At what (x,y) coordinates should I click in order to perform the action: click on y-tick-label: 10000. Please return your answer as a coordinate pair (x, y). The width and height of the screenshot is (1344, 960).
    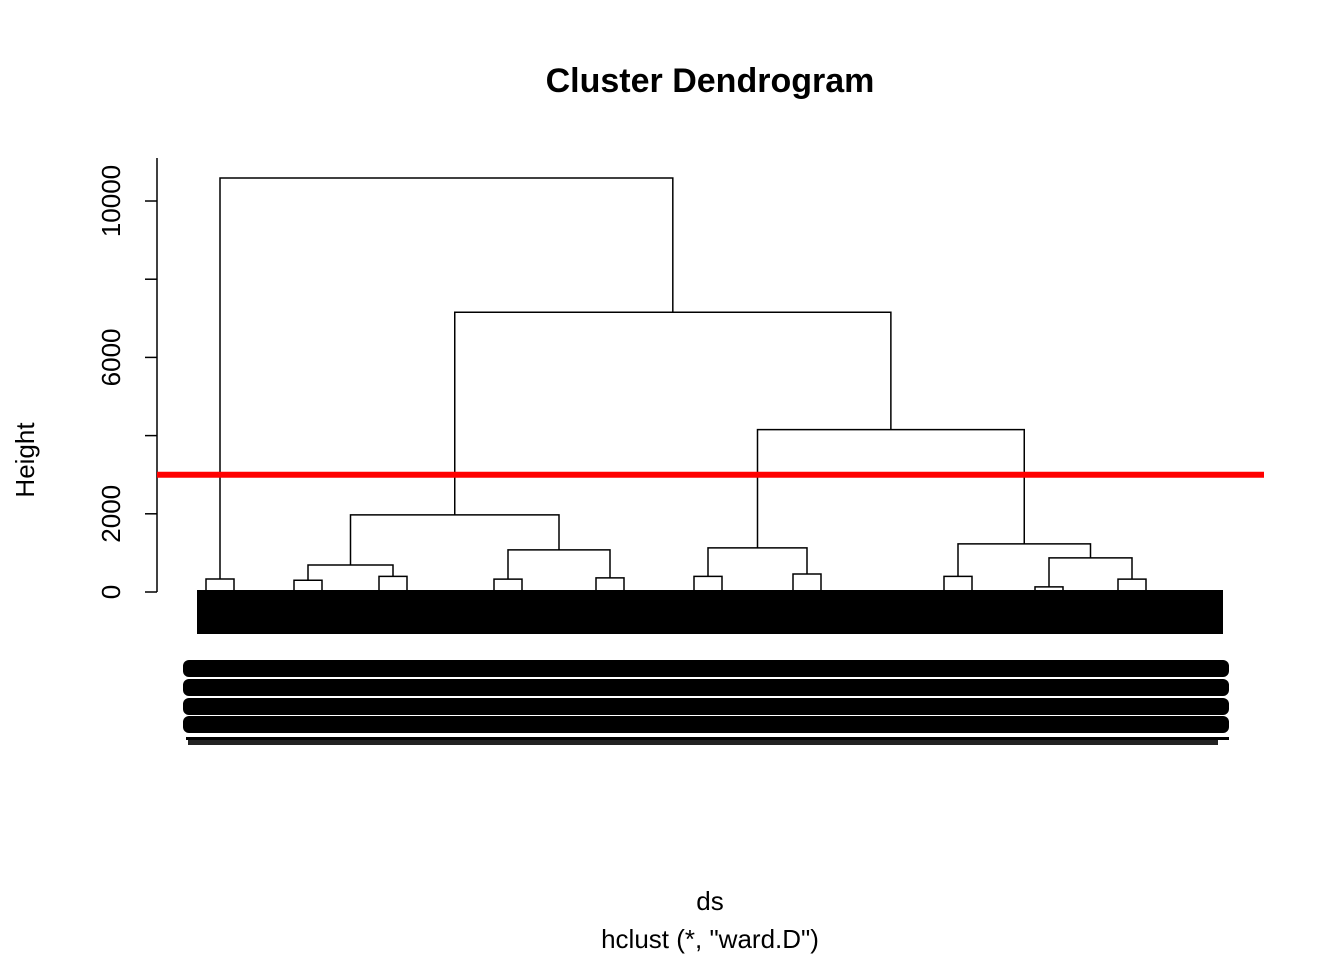
    Looking at the image, I should click on (111, 201).